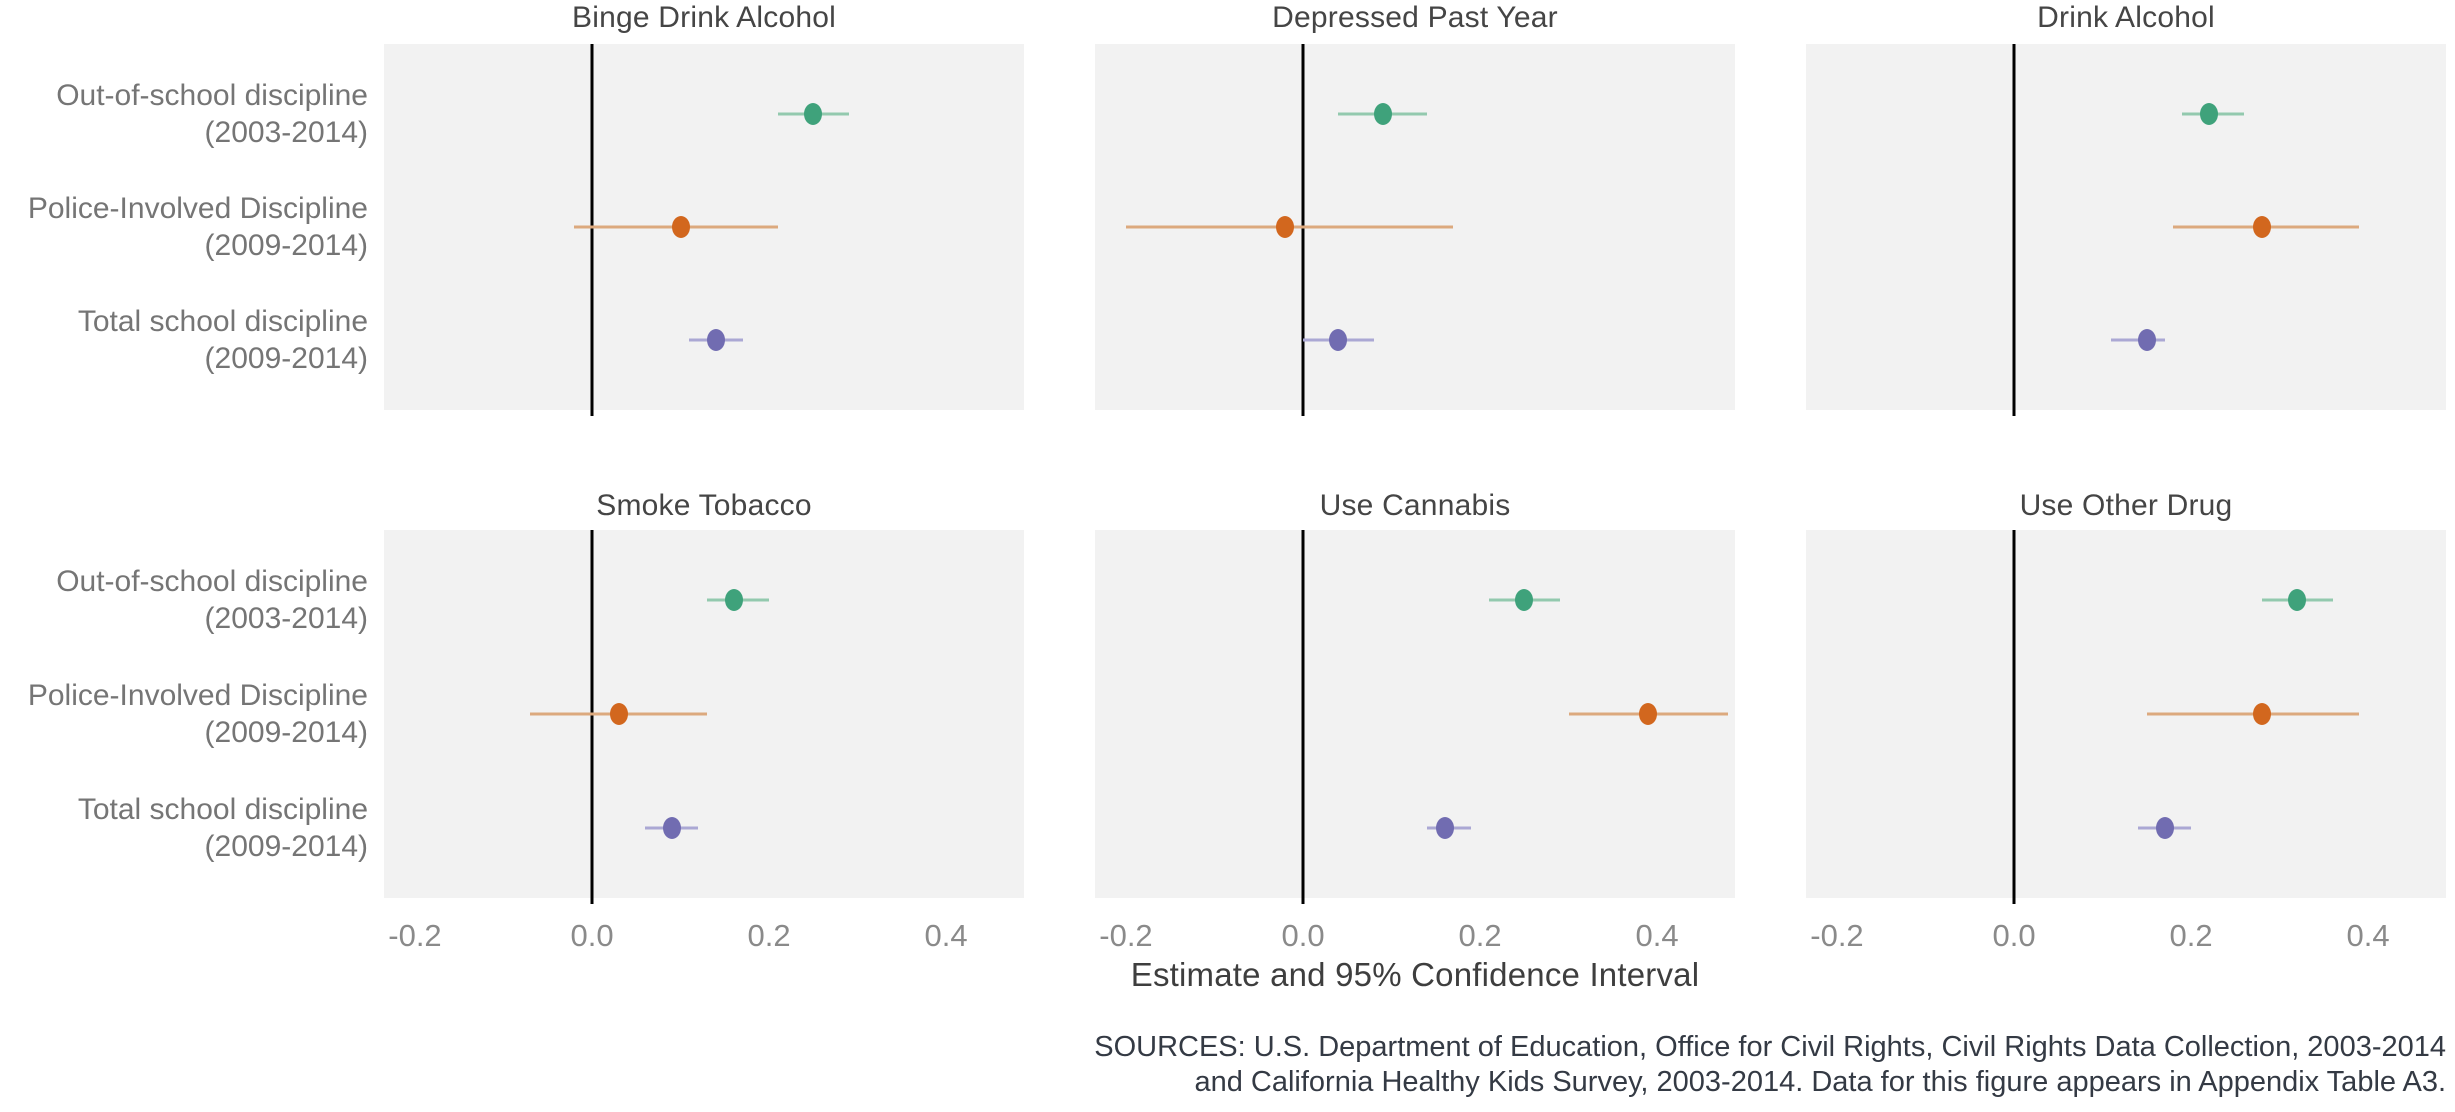 The width and height of the screenshot is (2455, 1112). Describe the element at coordinates (704, 230) in the screenshot. I see `panel-binge-drink-alcohol` at that location.